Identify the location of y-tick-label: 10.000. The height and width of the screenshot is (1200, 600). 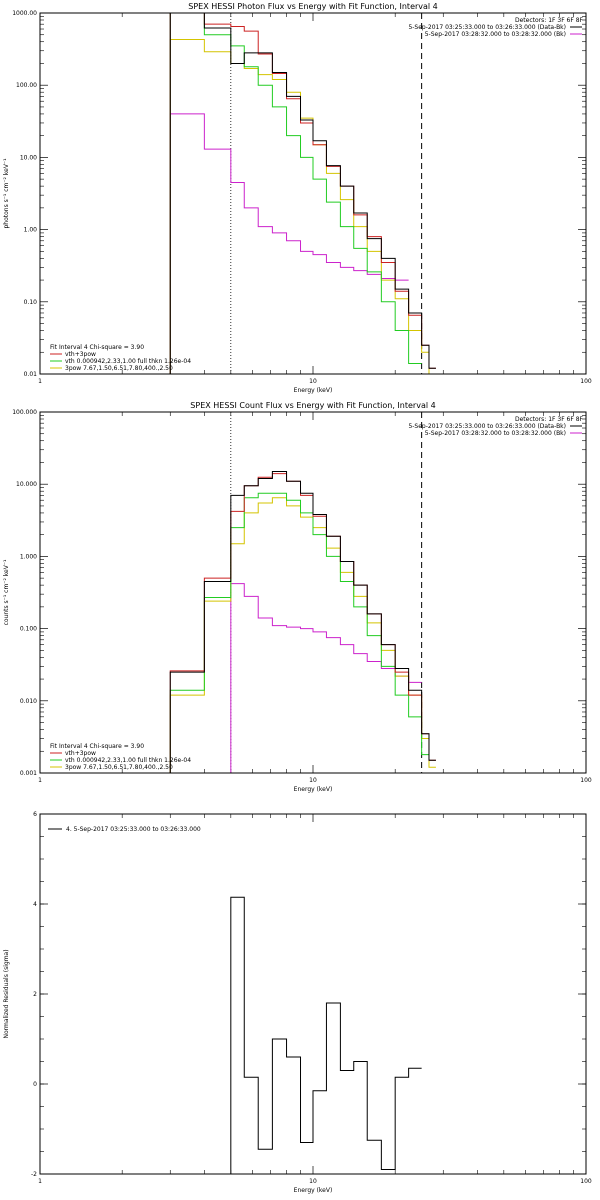
(26, 484).